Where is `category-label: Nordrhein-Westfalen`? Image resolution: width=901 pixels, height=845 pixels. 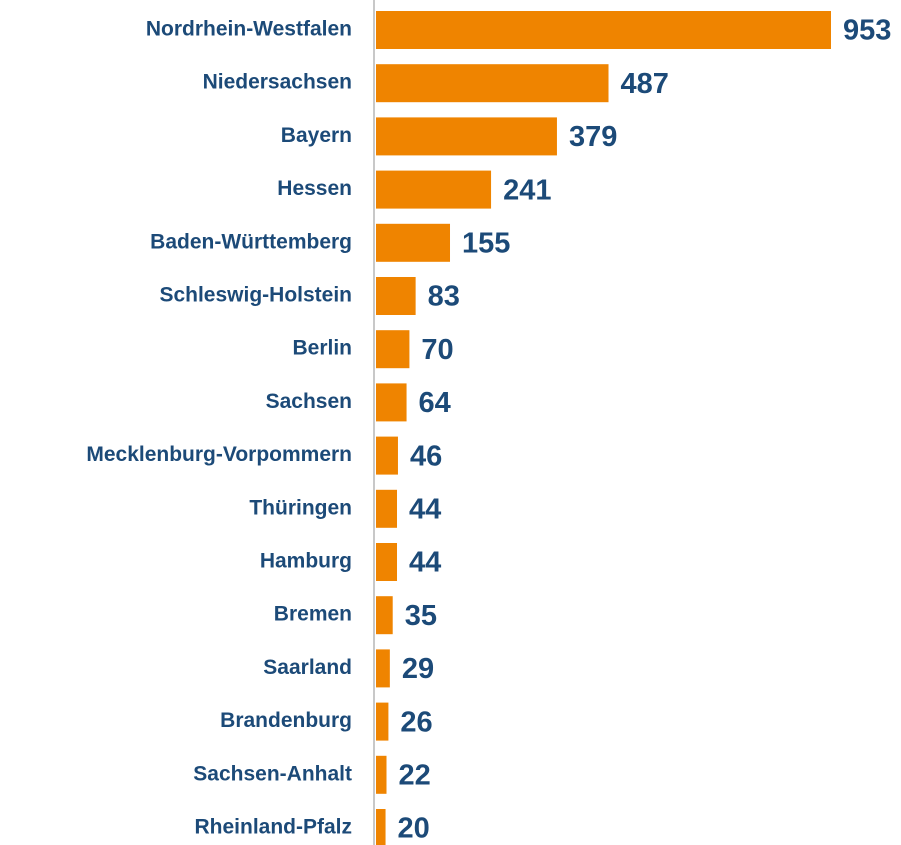
category-label: Nordrhein-Westfalen is located at coordinates (249, 29).